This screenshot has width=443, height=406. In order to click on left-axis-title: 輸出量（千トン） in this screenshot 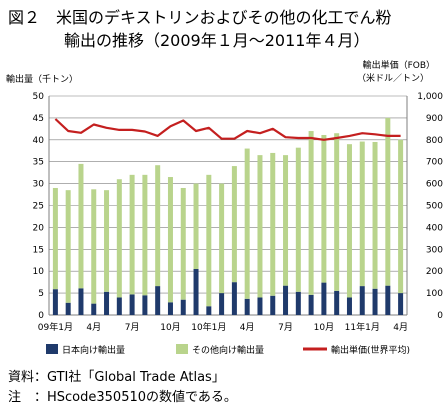, I will do `click(42, 80)`.